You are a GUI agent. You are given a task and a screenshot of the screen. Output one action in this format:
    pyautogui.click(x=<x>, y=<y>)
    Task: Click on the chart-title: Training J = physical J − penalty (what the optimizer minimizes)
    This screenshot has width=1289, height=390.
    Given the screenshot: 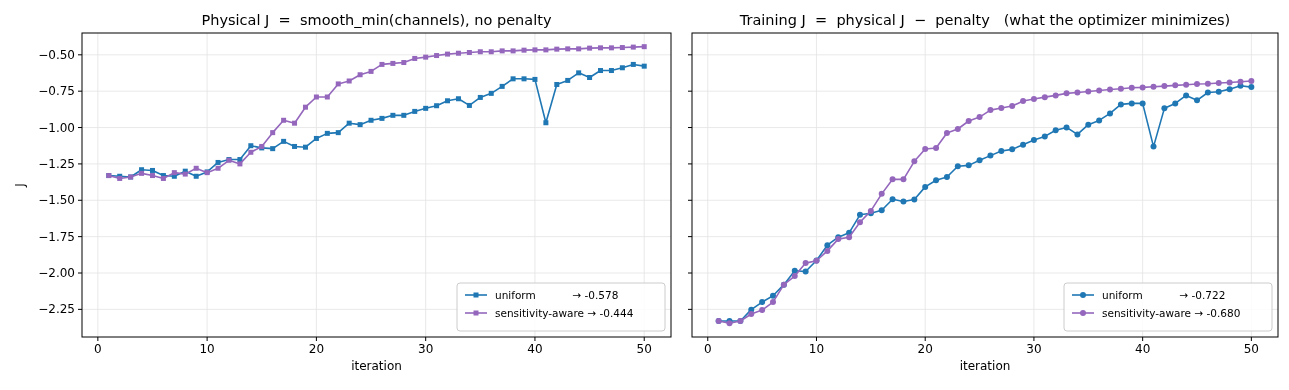 What is the action you would take?
    pyautogui.click(x=984, y=20)
    